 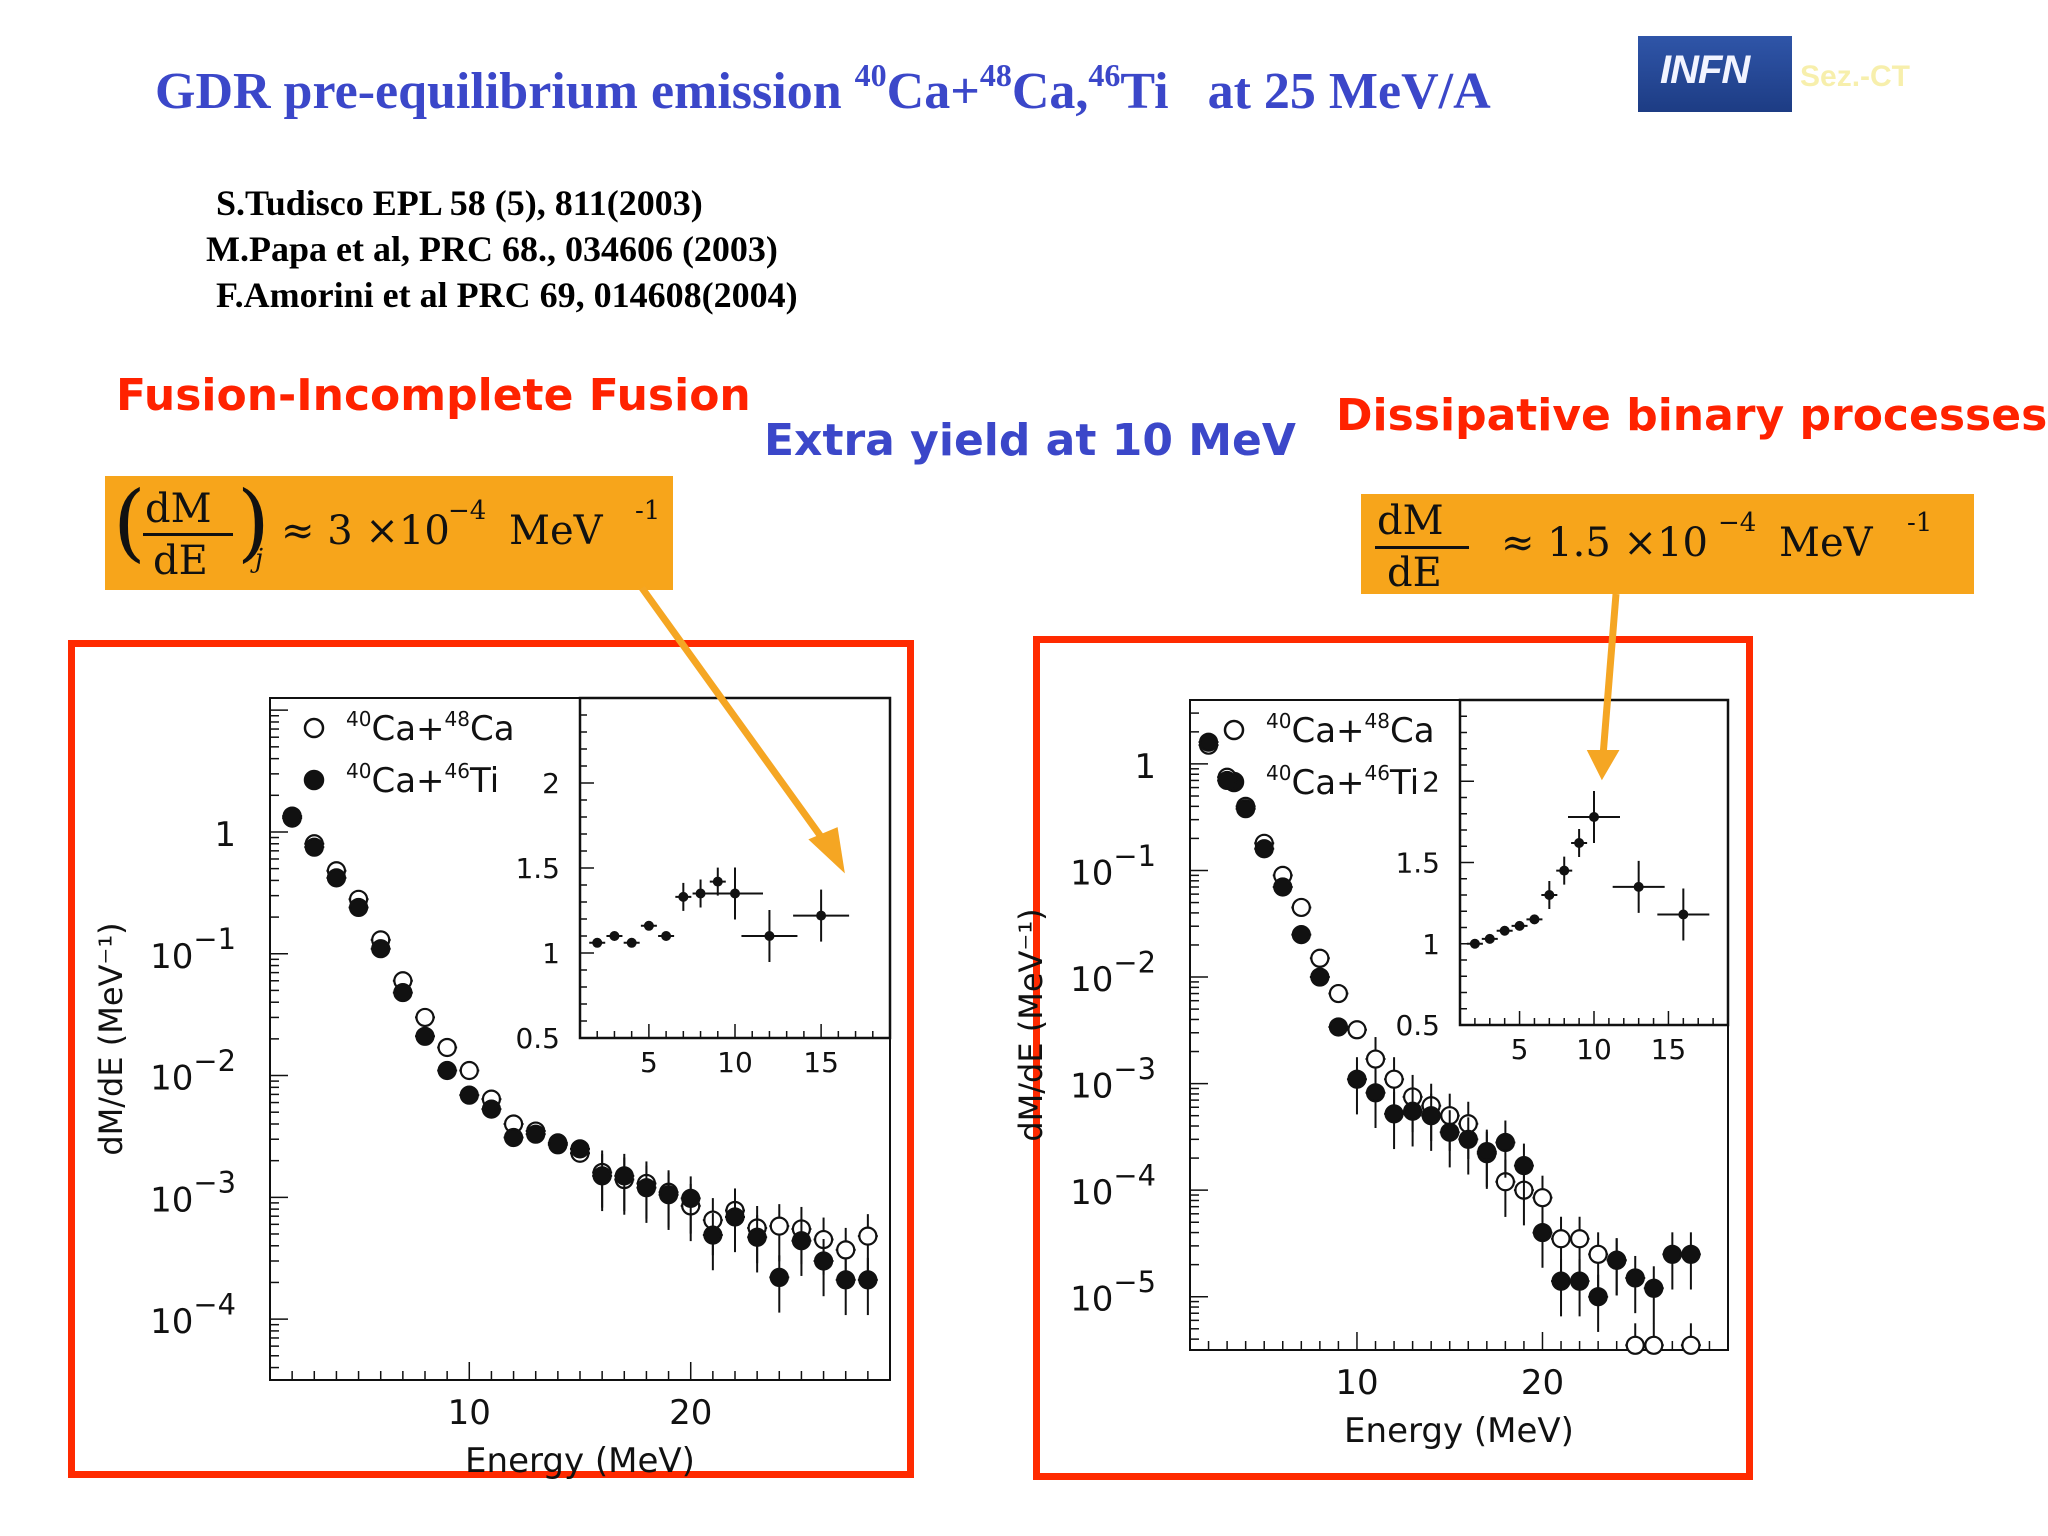 What do you see at coordinates (1669, 1049) in the screenshot?
I see `right-inset-x-tick-label: 15` at bounding box center [1669, 1049].